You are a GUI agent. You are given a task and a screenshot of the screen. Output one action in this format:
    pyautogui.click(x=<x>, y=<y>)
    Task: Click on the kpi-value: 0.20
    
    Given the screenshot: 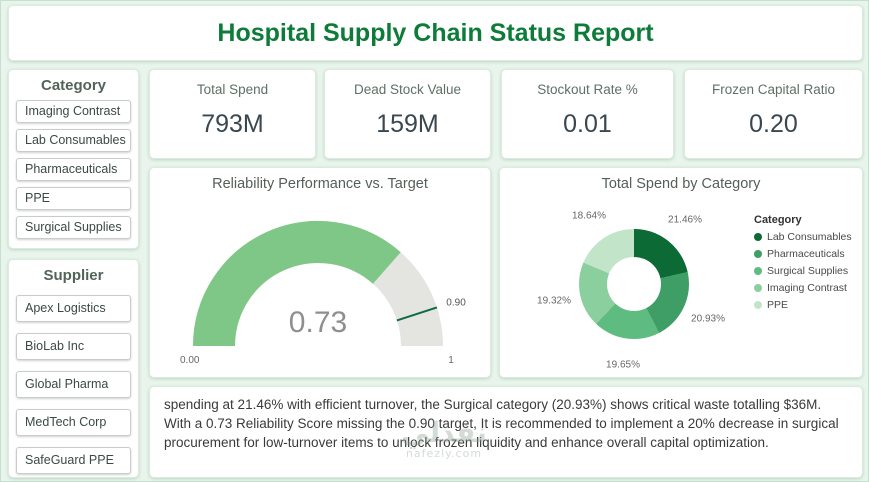 What is the action you would take?
    pyautogui.click(x=773, y=124)
    